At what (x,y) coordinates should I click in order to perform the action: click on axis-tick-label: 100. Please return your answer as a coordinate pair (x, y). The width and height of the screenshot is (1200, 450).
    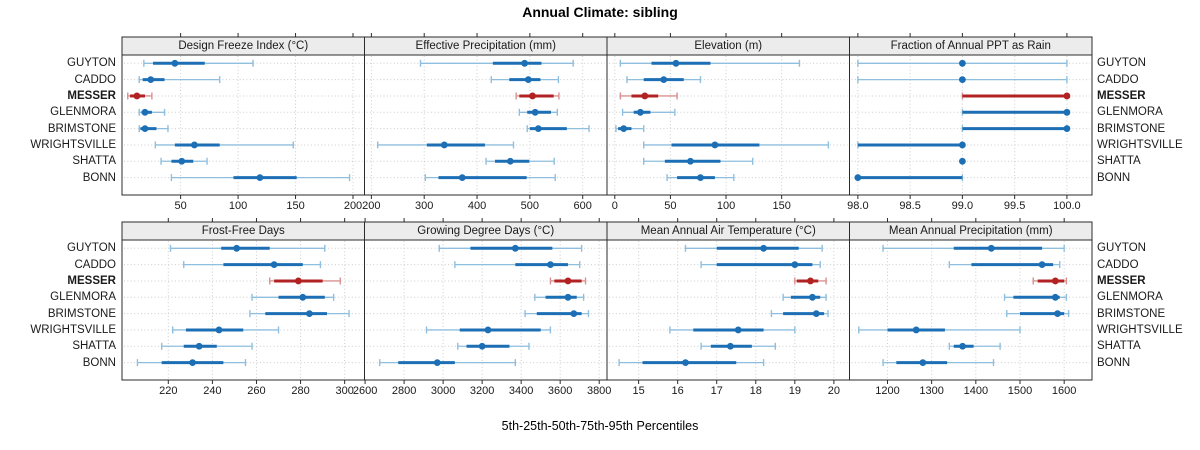
    Looking at the image, I should click on (726, 206).